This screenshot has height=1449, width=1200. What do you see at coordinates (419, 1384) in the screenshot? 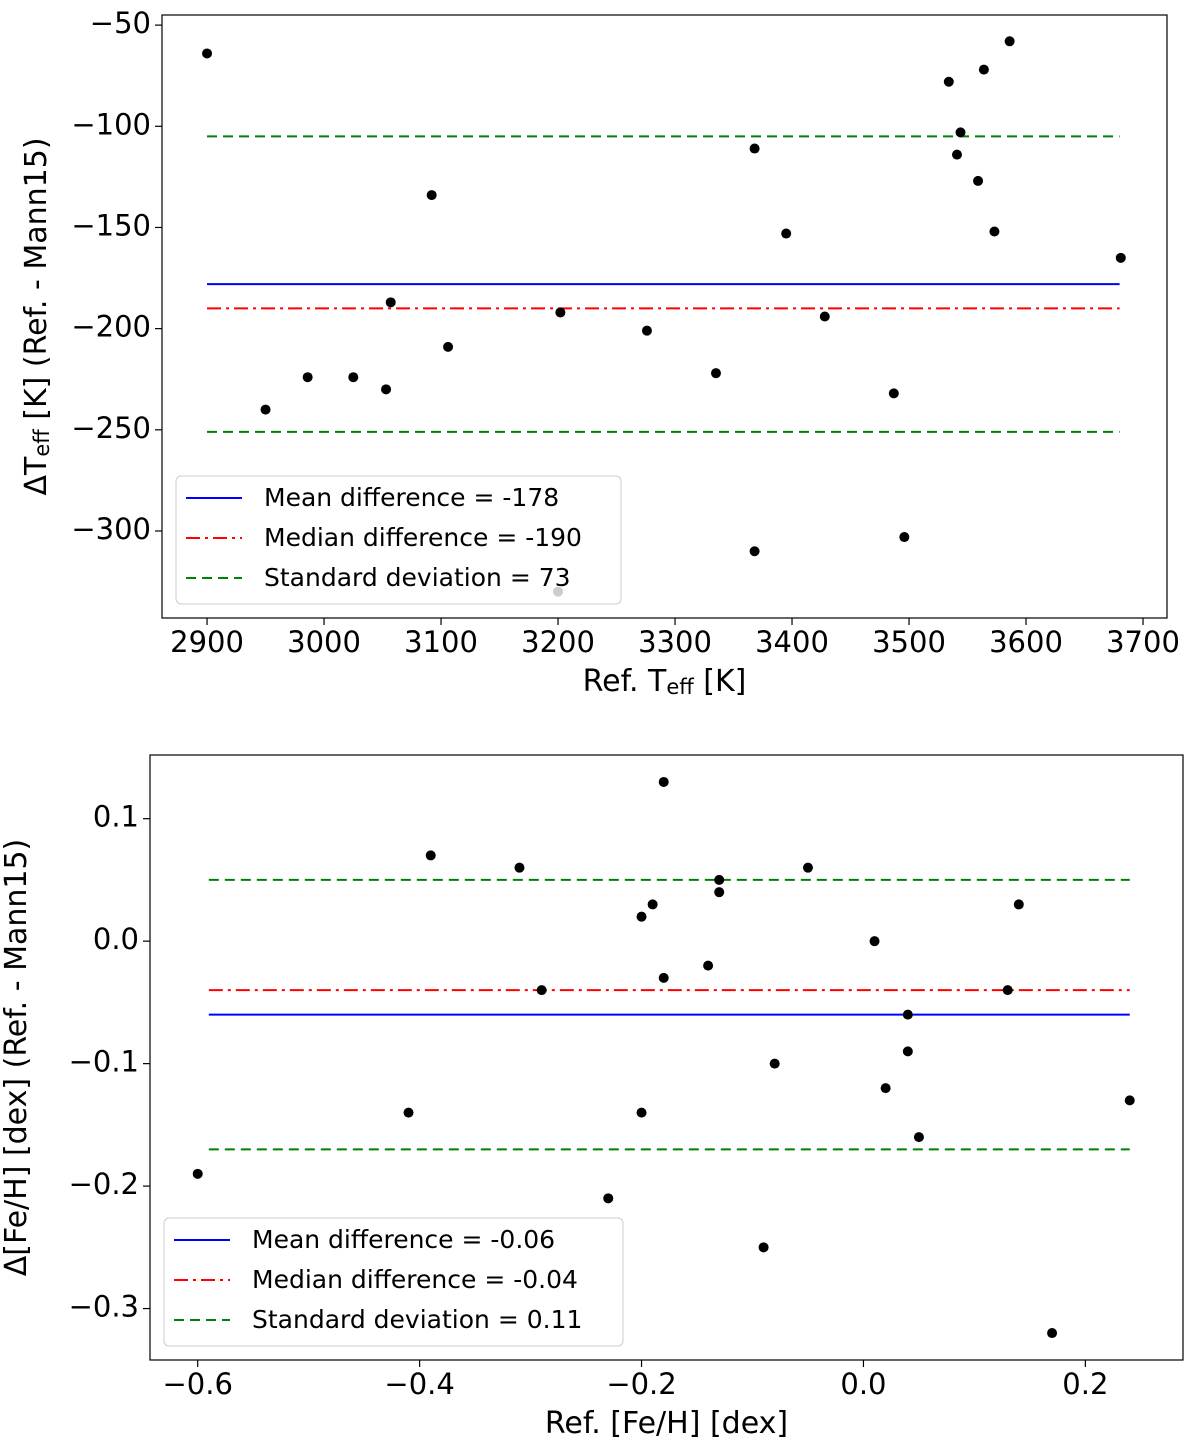
I see `x-tick-label: −0.4` at bounding box center [419, 1384].